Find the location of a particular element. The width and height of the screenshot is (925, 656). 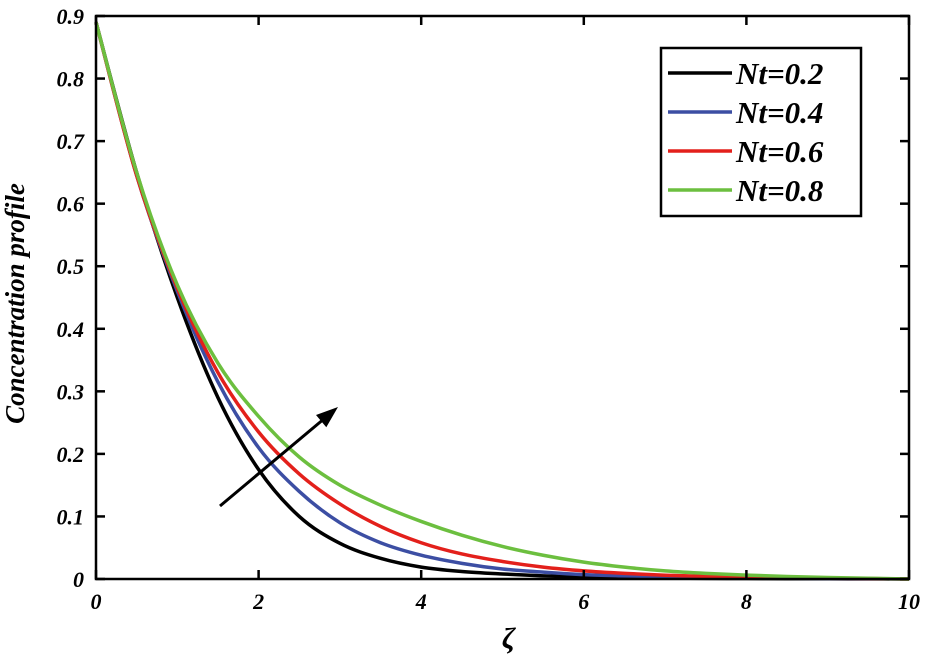

increasing-nt-arrow is located at coordinates (278, 457).